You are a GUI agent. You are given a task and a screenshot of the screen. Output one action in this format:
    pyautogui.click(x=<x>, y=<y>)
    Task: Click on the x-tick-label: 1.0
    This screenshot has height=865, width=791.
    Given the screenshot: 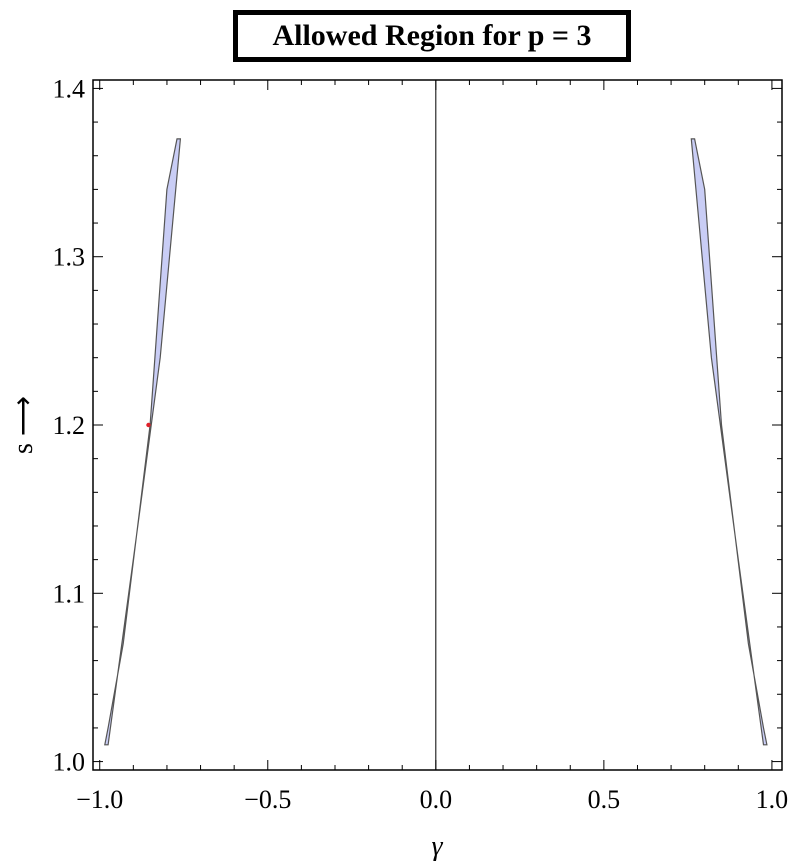 What is the action you would take?
    pyautogui.click(x=772, y=799)
    